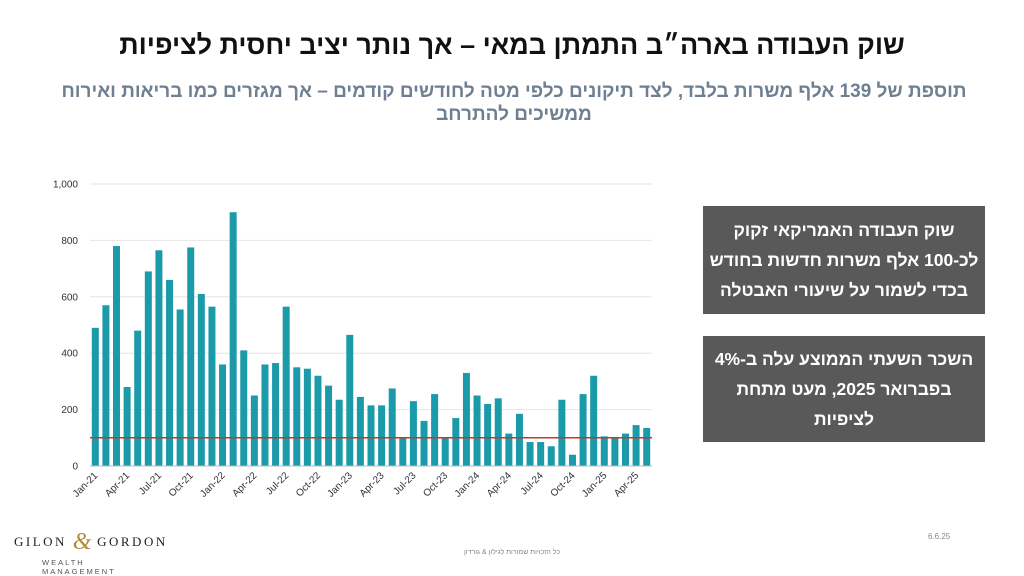 The height and width of the screenshot is (576, 1024). Describe the element at coordinates (468, 485) in the screenshot. I see `x-tick-label: Jan-24` at that location.